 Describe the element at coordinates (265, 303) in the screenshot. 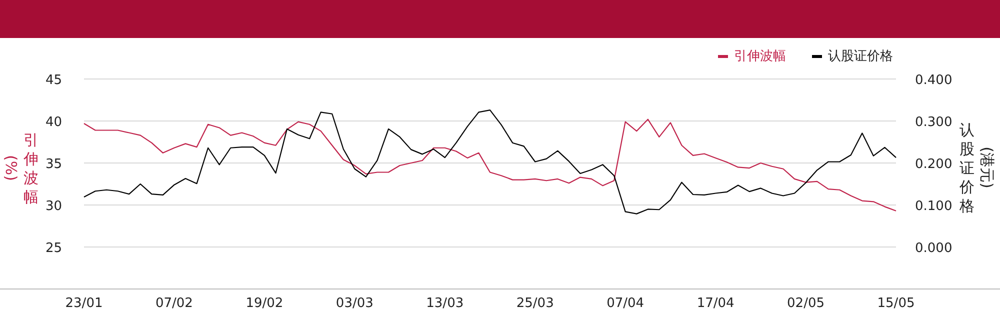

I see `x-tick-label: 19/02` at that location.